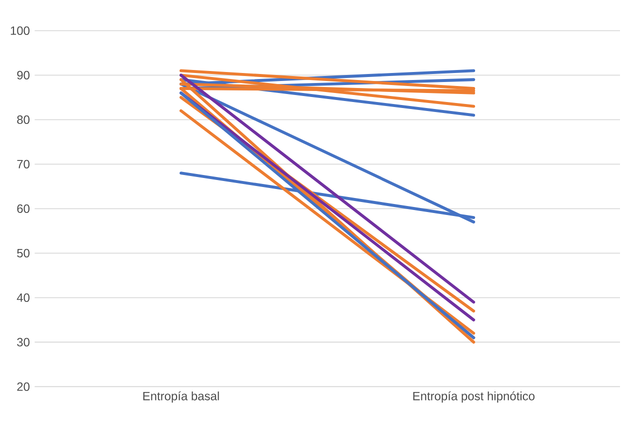 The image size is (631, 424). I want to click on y-tick-label: 20, so click(23, 386).